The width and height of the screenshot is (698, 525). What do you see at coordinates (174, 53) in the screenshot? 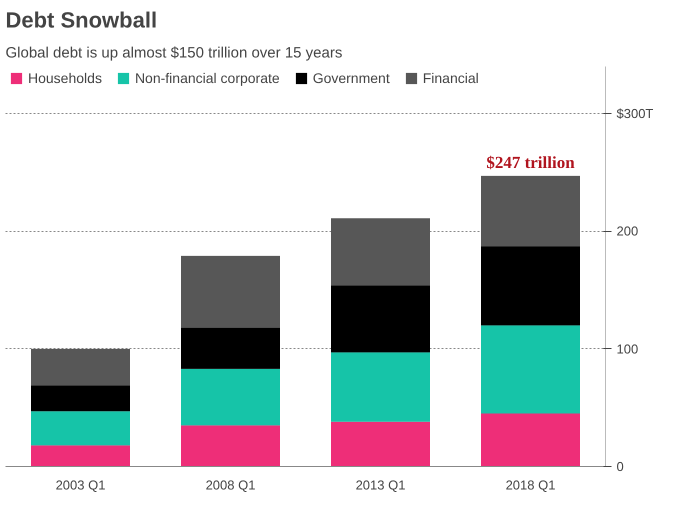
I see `chart-subtitle: Global debt is up almost $150 trillion over 15 years` at bounding box center [174, 53].